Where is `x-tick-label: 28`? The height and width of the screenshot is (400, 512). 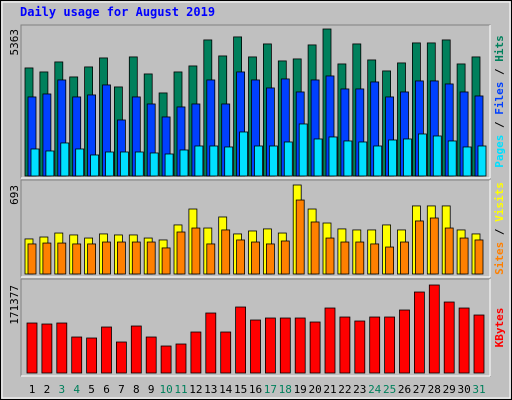 x-tick-label: 28 is located at coordinates (434, 389).